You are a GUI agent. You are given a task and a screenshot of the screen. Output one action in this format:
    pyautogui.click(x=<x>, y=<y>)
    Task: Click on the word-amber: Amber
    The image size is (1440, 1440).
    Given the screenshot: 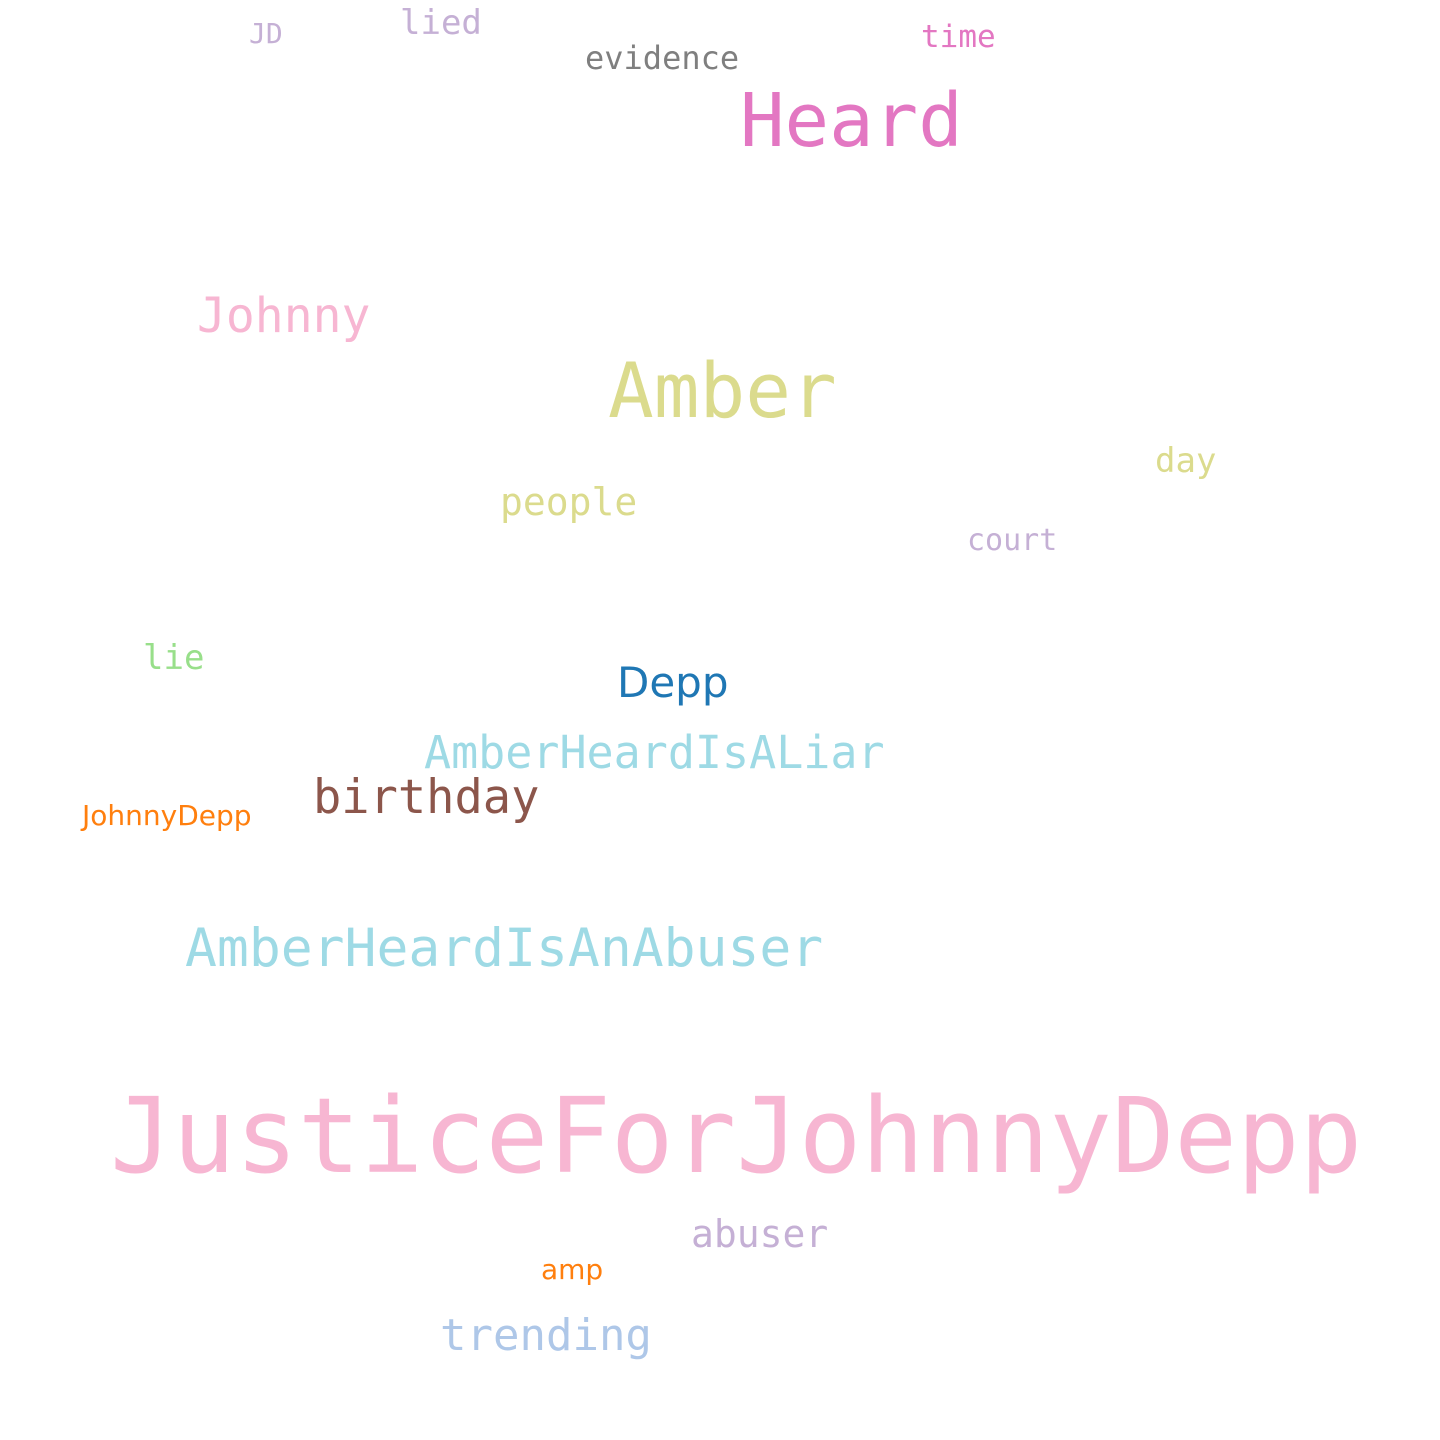 What is the action you would take?
    pyautogui.click(x=722, y=390)
    